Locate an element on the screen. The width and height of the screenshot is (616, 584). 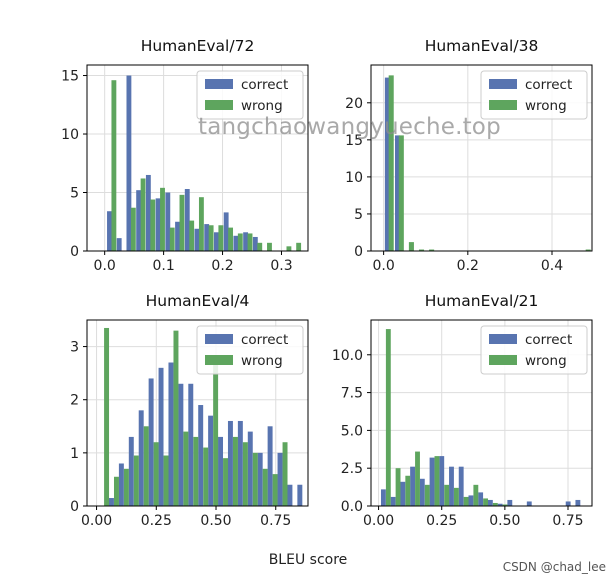
y-tick-label: 20 is located at coordinates (354, 104).